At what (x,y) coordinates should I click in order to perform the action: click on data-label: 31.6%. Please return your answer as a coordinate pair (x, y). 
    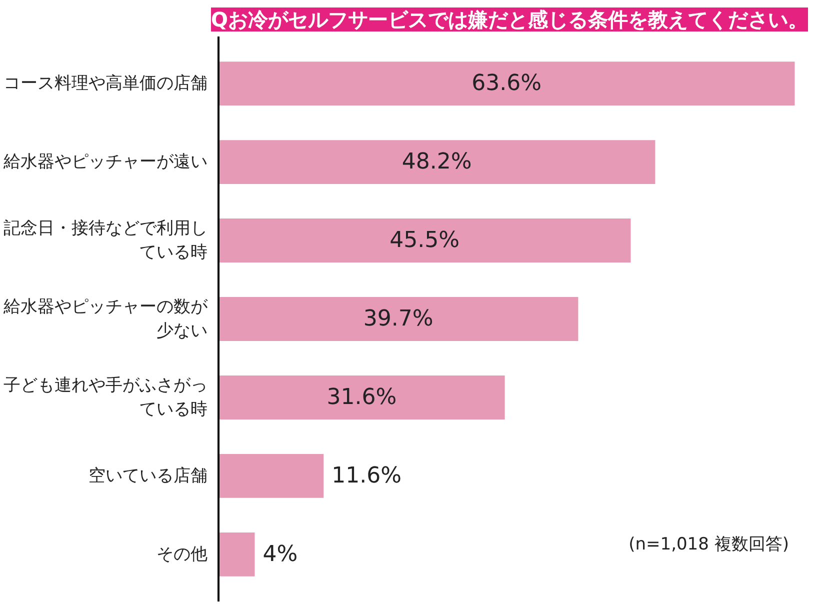
    Looking at the image, I should click on (361, 397).